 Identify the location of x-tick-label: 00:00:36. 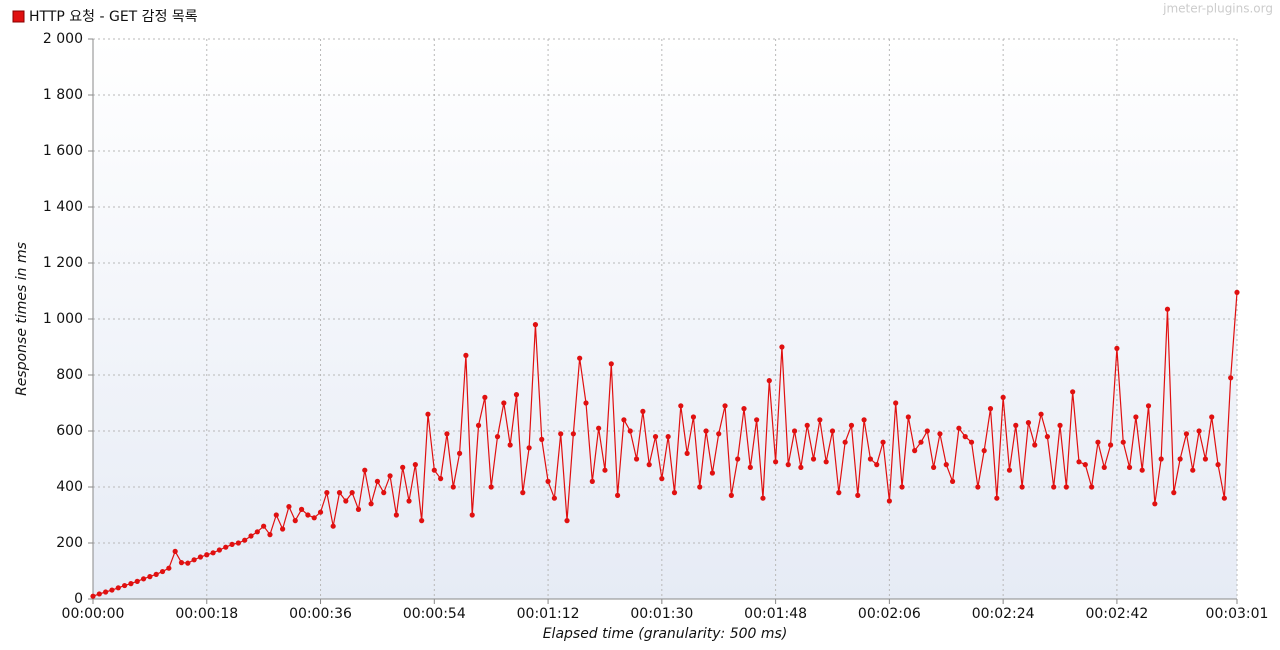
(320, 614).